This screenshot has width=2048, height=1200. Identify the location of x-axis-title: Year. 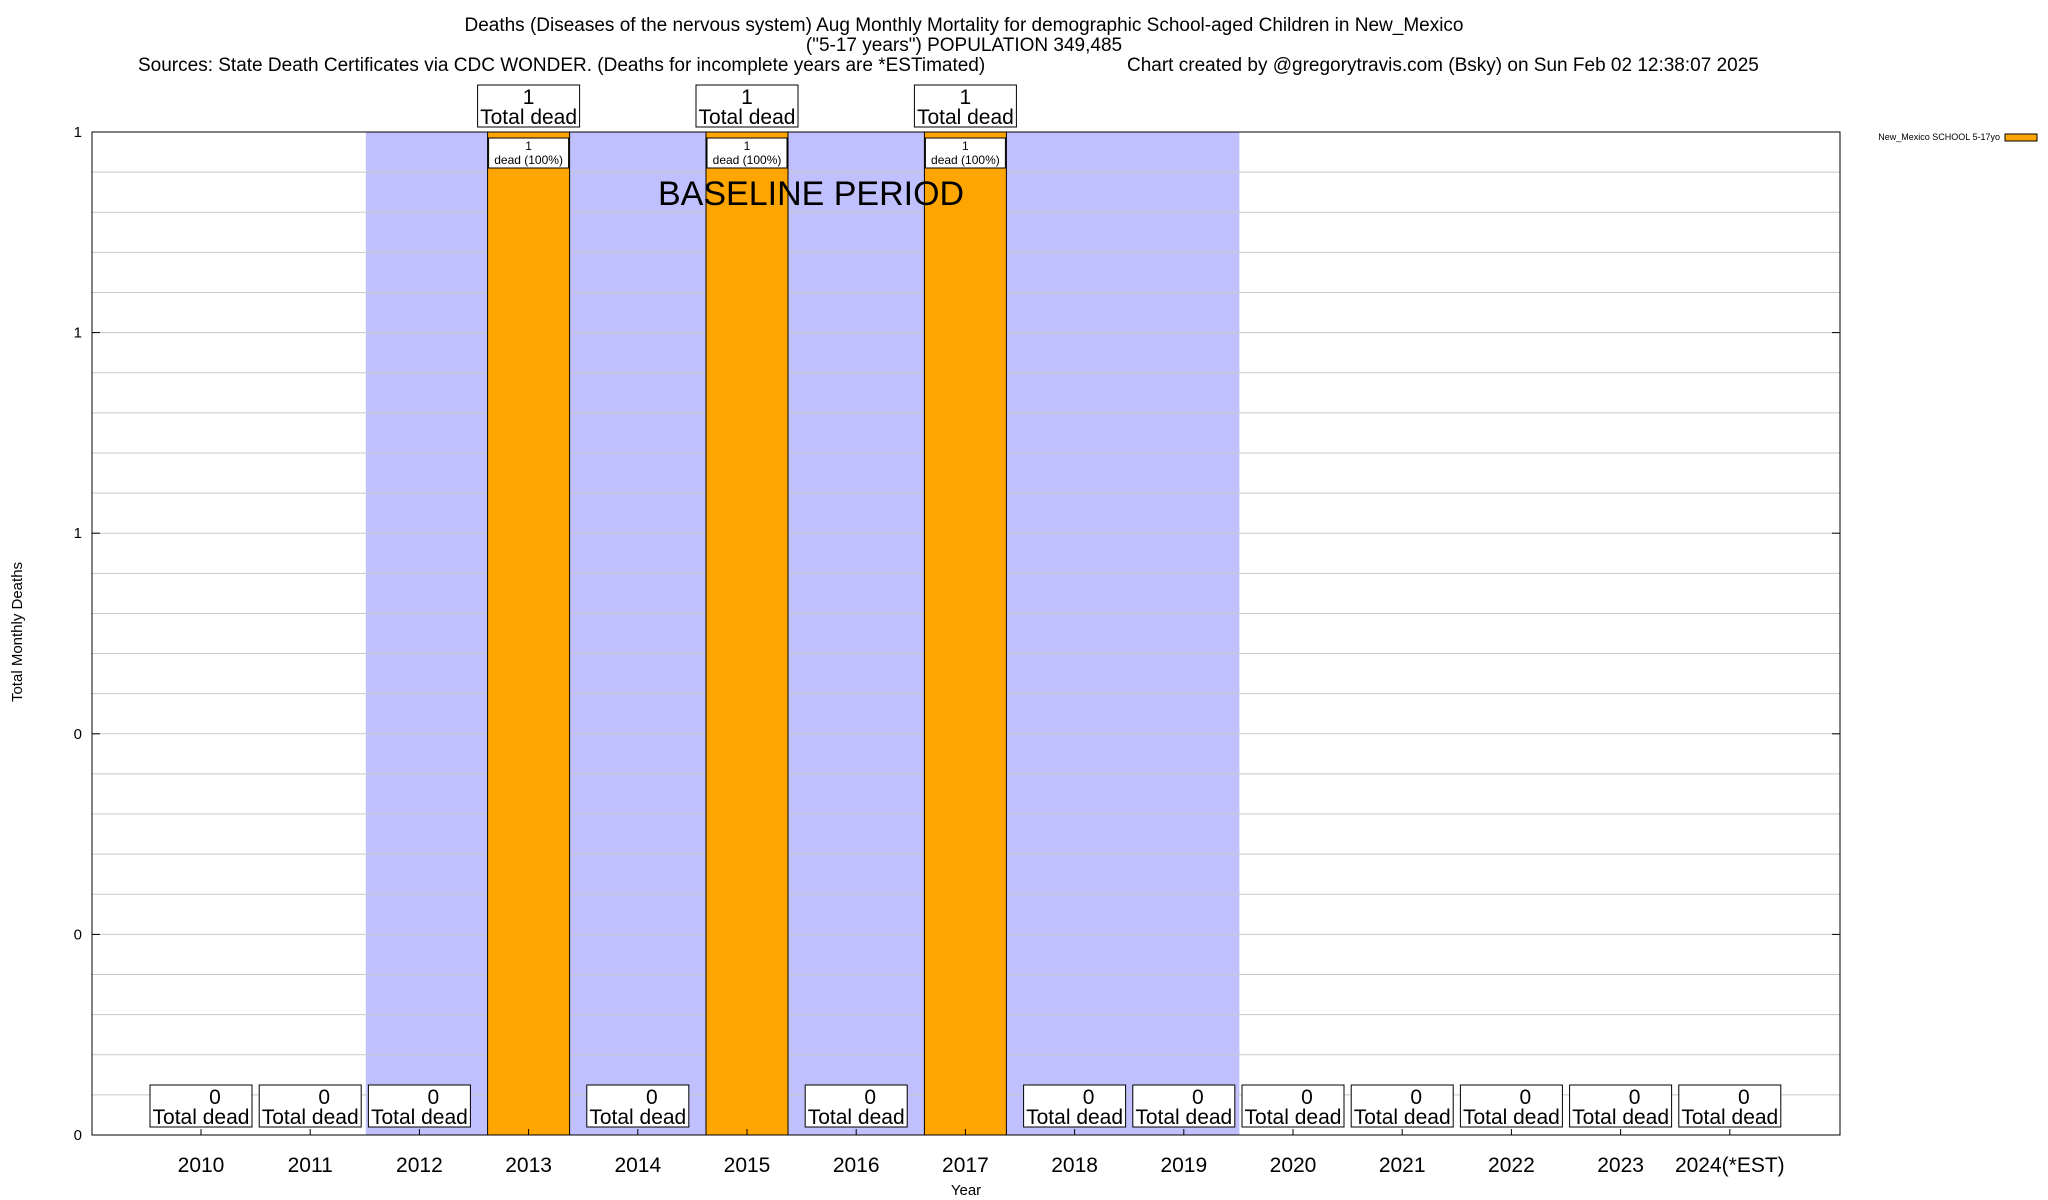
(966, 1190).